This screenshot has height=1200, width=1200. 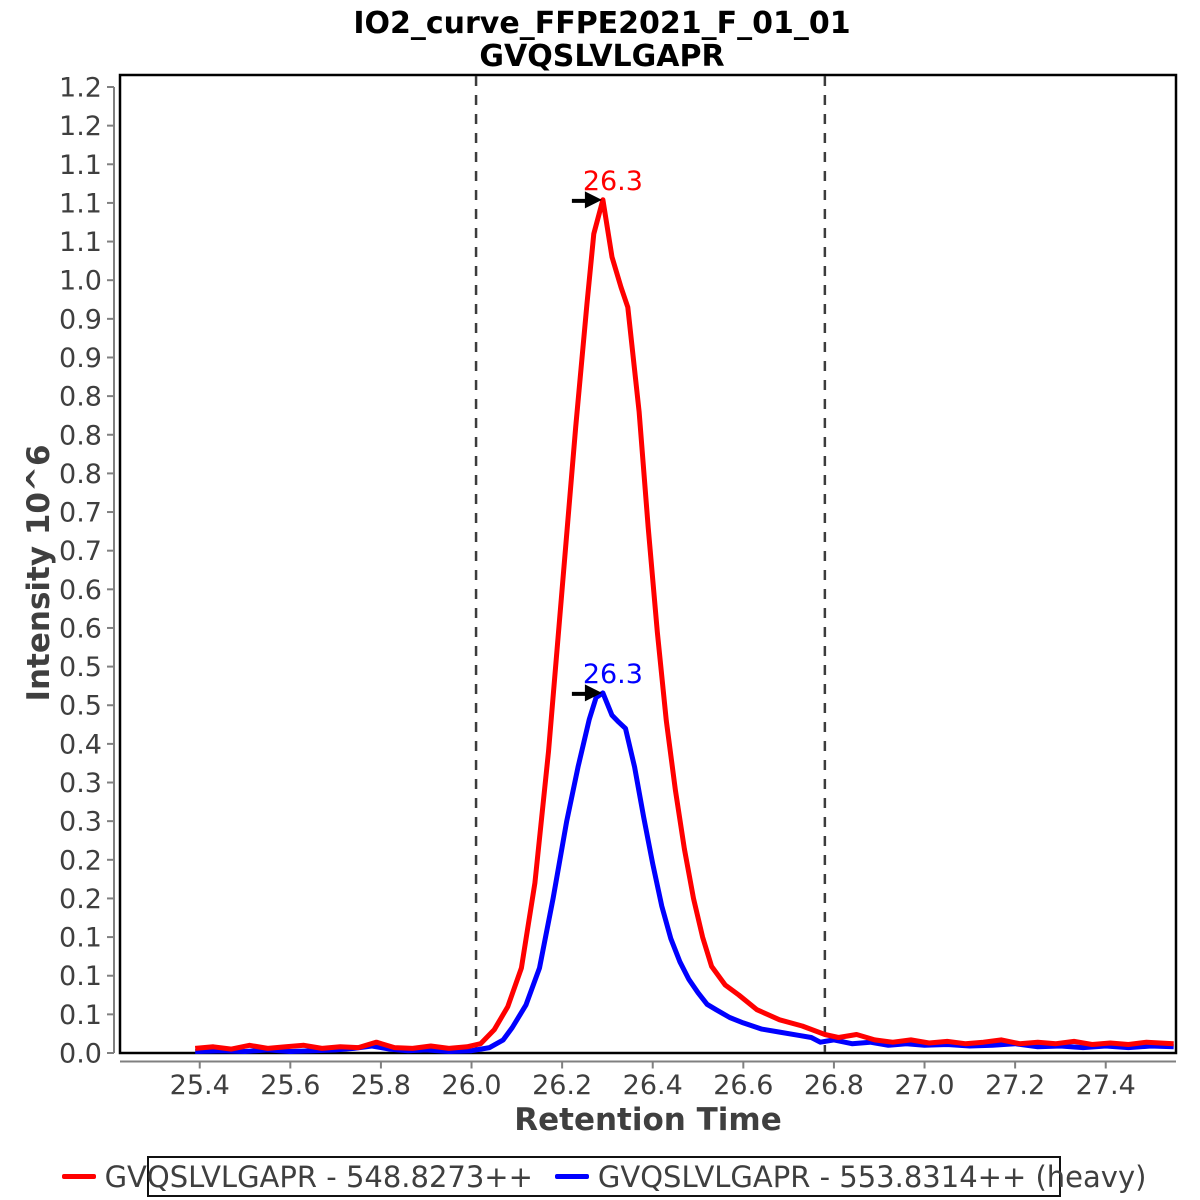 I want to click on x-tick-label: 26.0, so click(x=471, y=1085).